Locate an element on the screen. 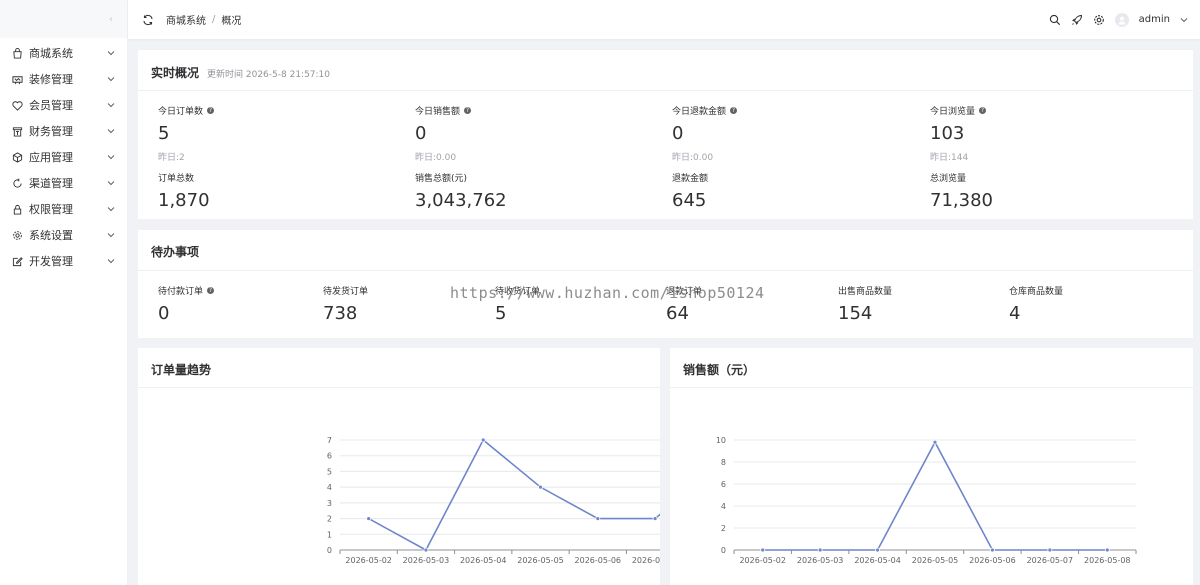 Image resolution: width=1200 pixels, height=585 pixels. sidebar-item-member: 会员管理 is located at coordinates (63, 105).